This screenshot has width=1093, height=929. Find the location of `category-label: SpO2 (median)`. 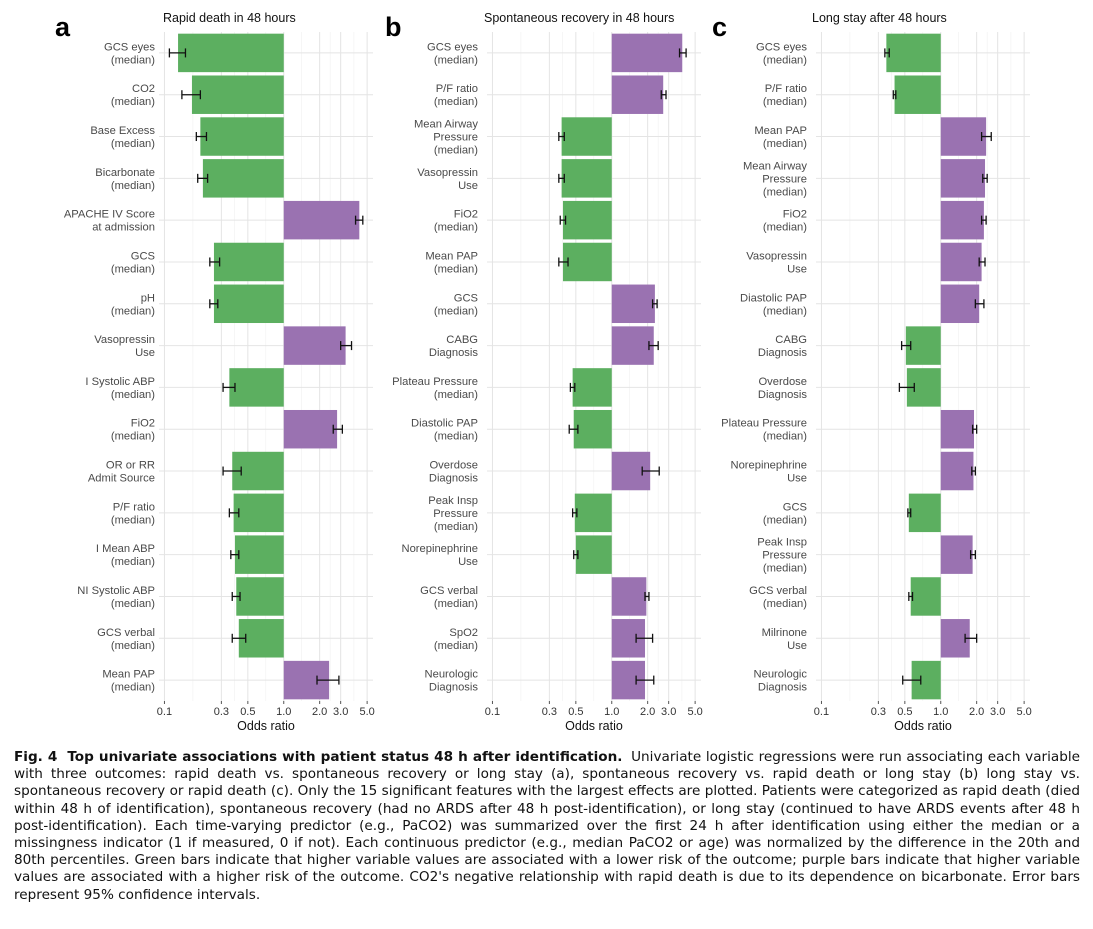

category-label: SpO2 (median) is located at coordinates (456, 639).